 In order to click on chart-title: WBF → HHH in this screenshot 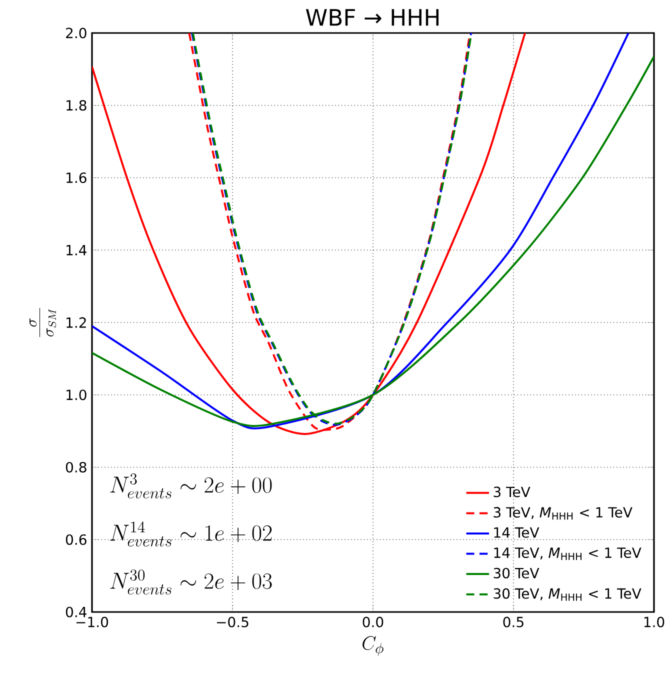, I will do `click(372, 17)`.